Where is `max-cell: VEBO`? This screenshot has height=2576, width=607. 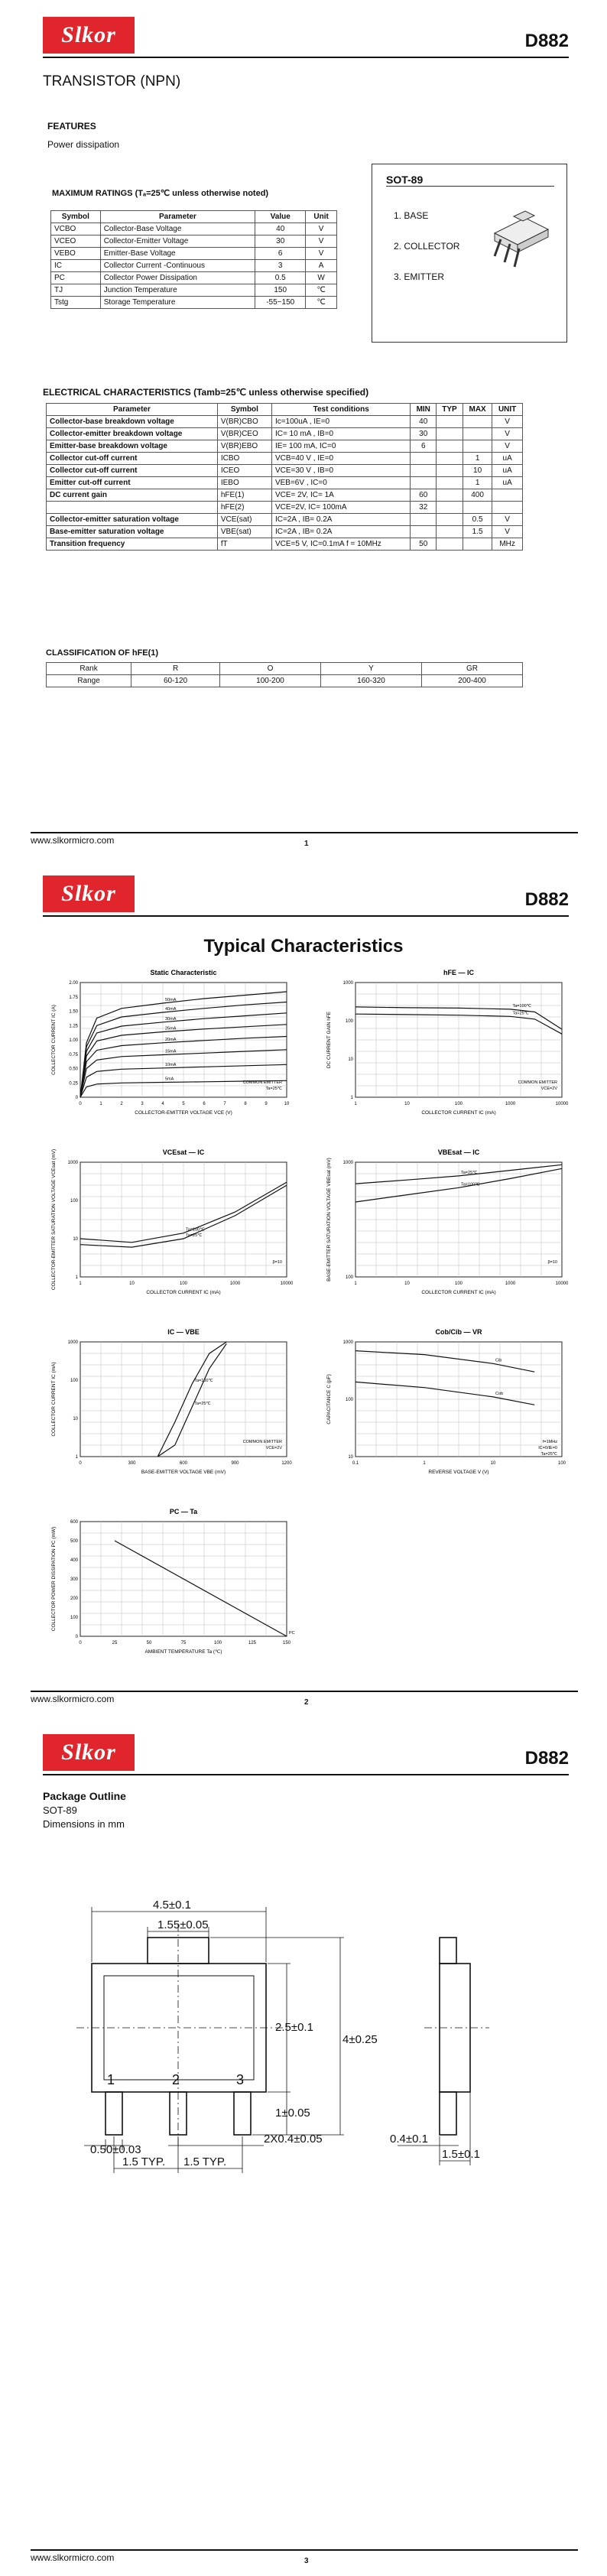
max-cell: VEBO is located at coordinates (75, 254).